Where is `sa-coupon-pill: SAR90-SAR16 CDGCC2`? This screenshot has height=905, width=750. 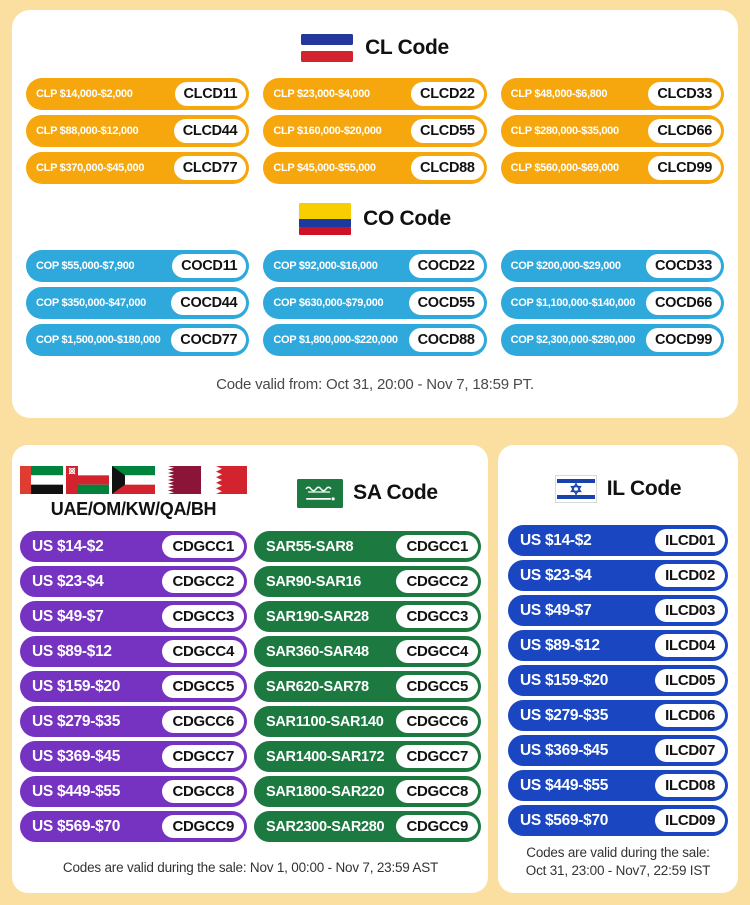 sa-coupon-pill: SAR90-SAR16 CDGCC2 is located at coordinates (367, 581).